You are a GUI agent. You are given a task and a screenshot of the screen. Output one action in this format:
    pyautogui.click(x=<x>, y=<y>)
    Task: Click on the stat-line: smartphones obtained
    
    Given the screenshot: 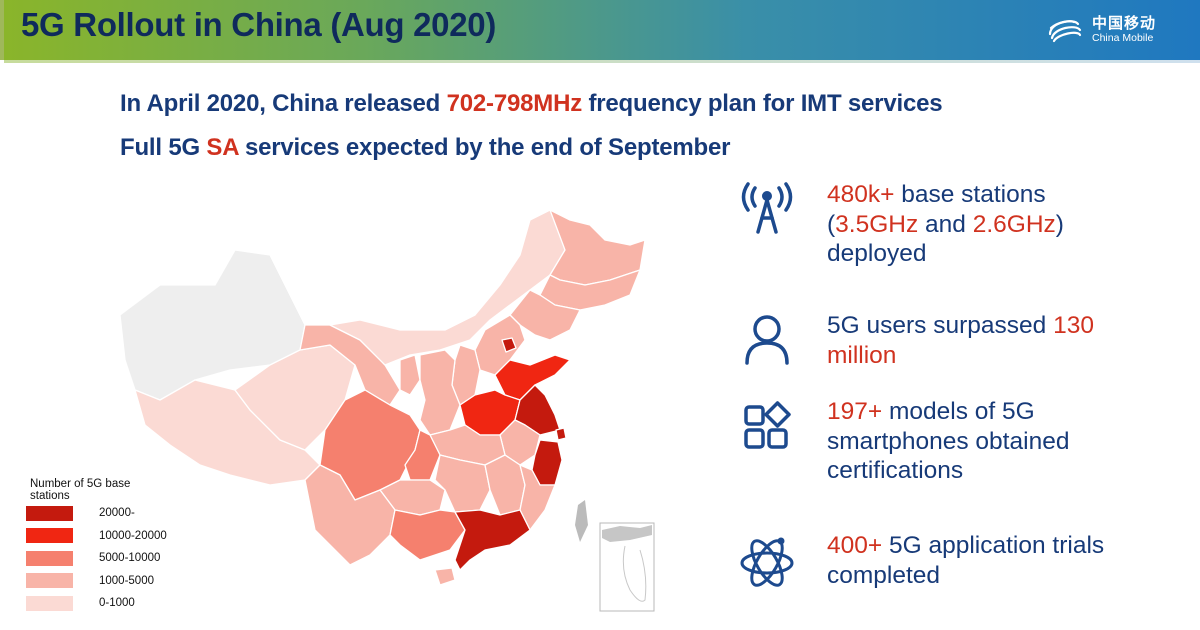 What is the action you would take?
    pyautogui.click(x=948, y=442)
    